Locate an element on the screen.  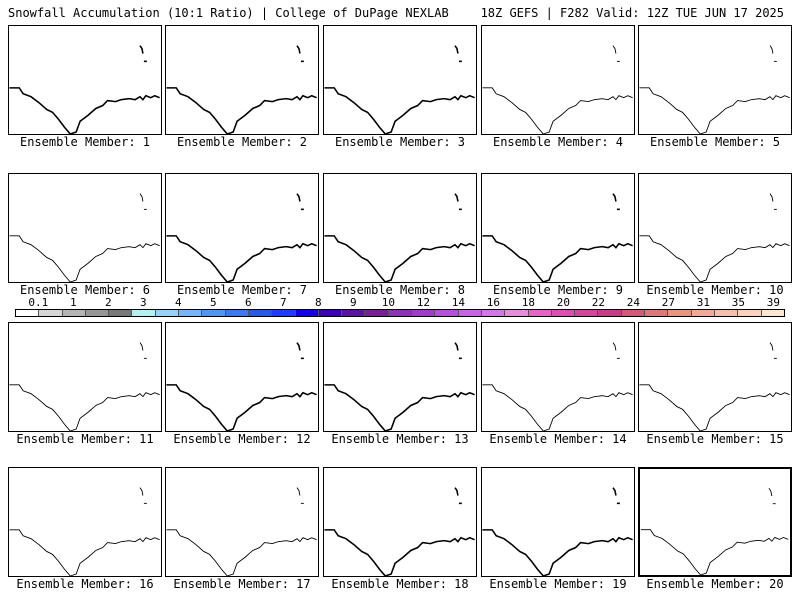
legend-tick-label: 22 is located at coordinates (598, 302).